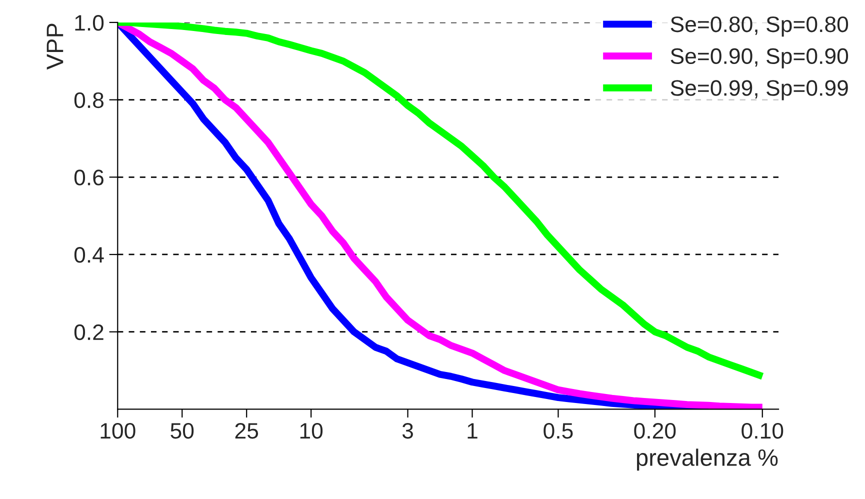 This screenshot has width=865, height=499. What do you see at coordinates (407, 430) in the screenshot?
I see `x-tick-label: 3` at bounding box center [407, 430].